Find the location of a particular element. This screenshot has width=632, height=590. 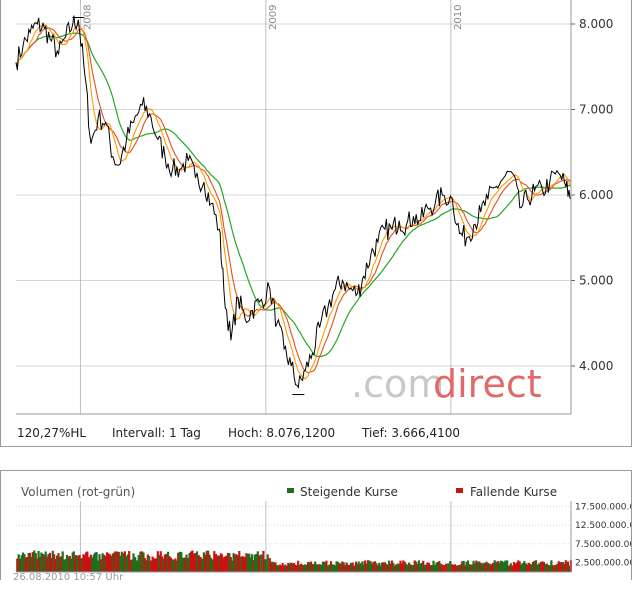

price-y-tick-label: 4.000 is located at coordinates (596, 366).